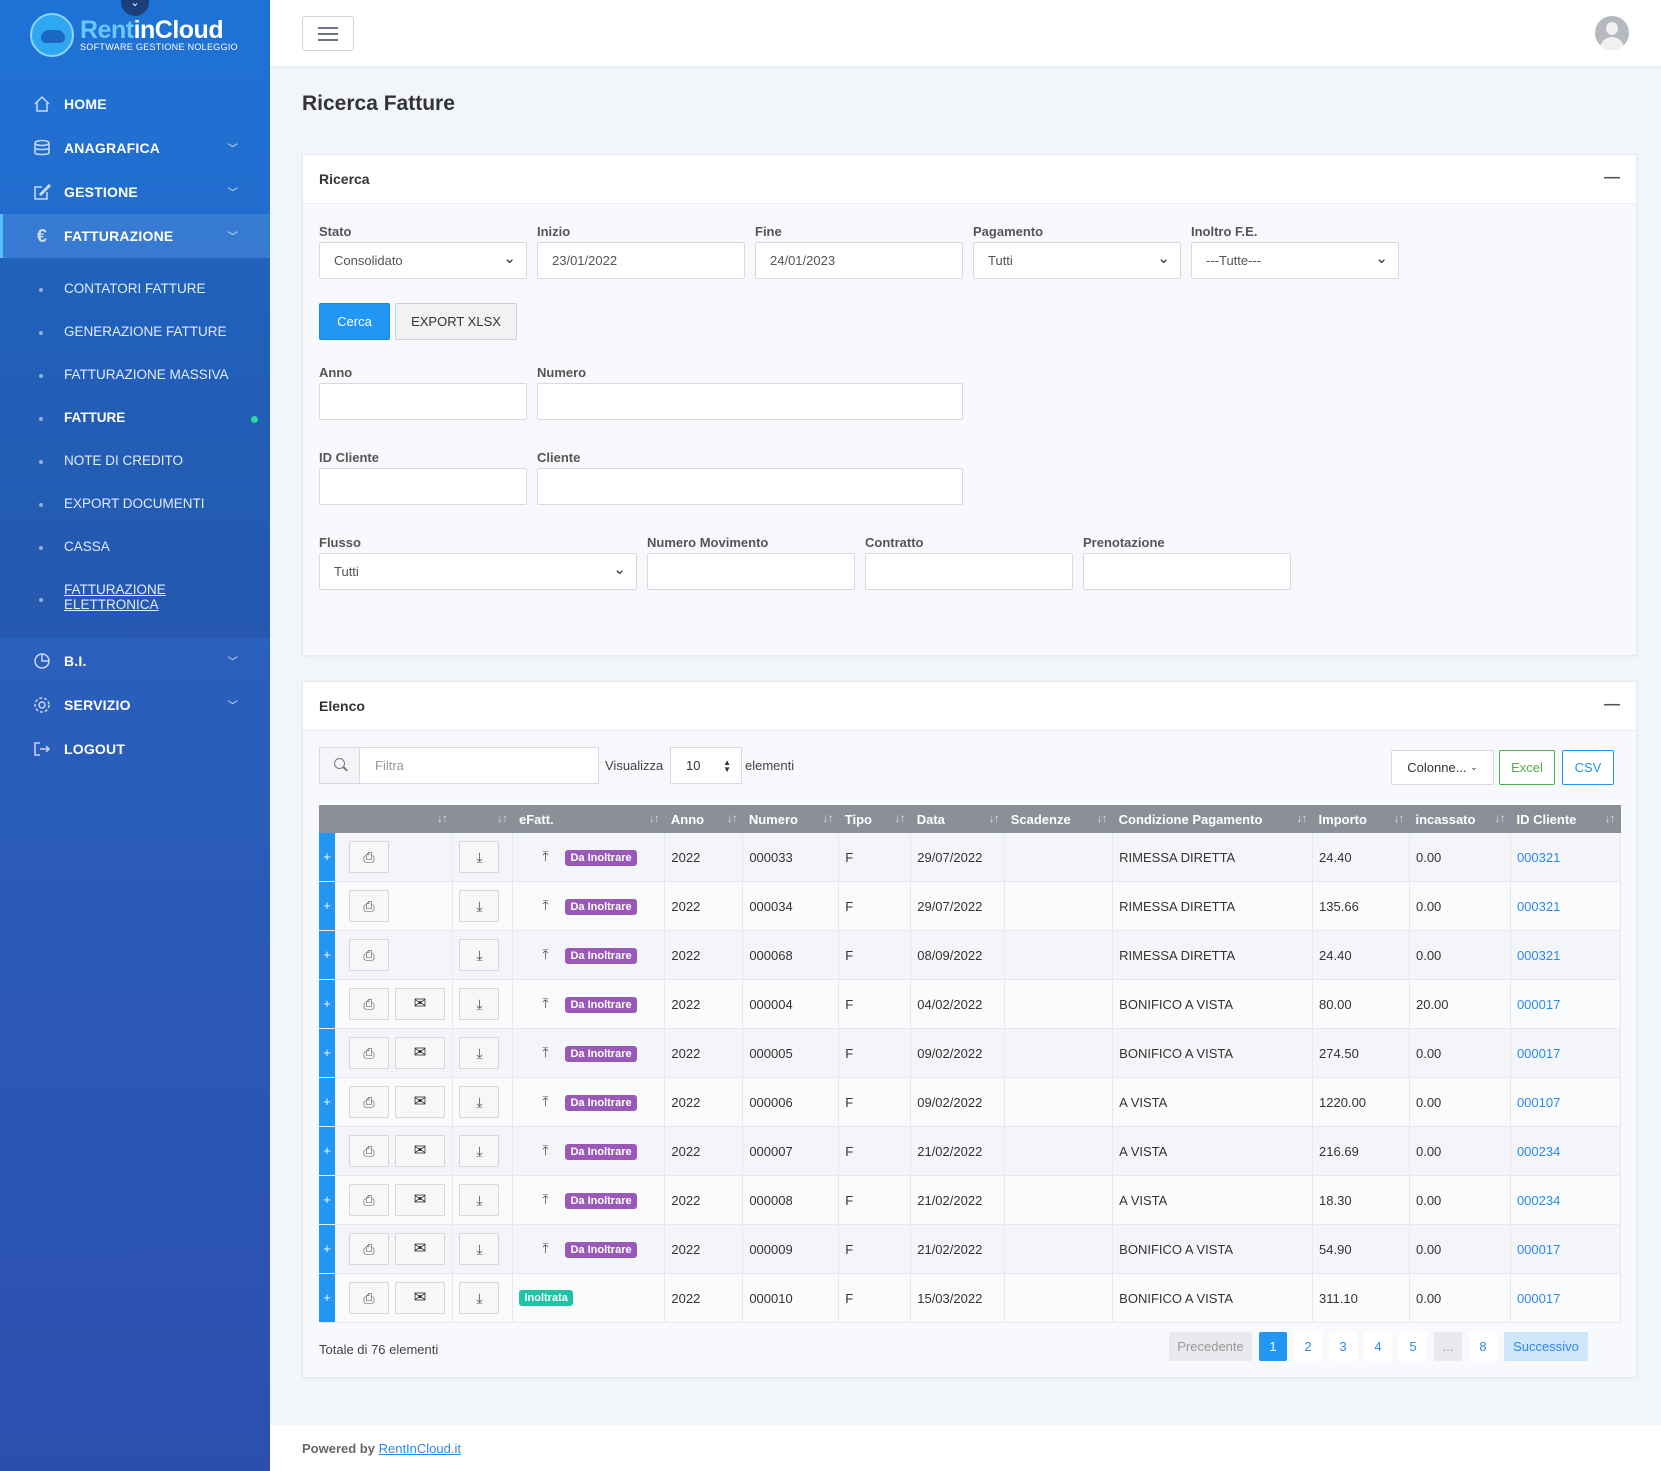  Describe the element at coordinates (423, 486) in the screenshot. I see `id-cliente-input` at that location.